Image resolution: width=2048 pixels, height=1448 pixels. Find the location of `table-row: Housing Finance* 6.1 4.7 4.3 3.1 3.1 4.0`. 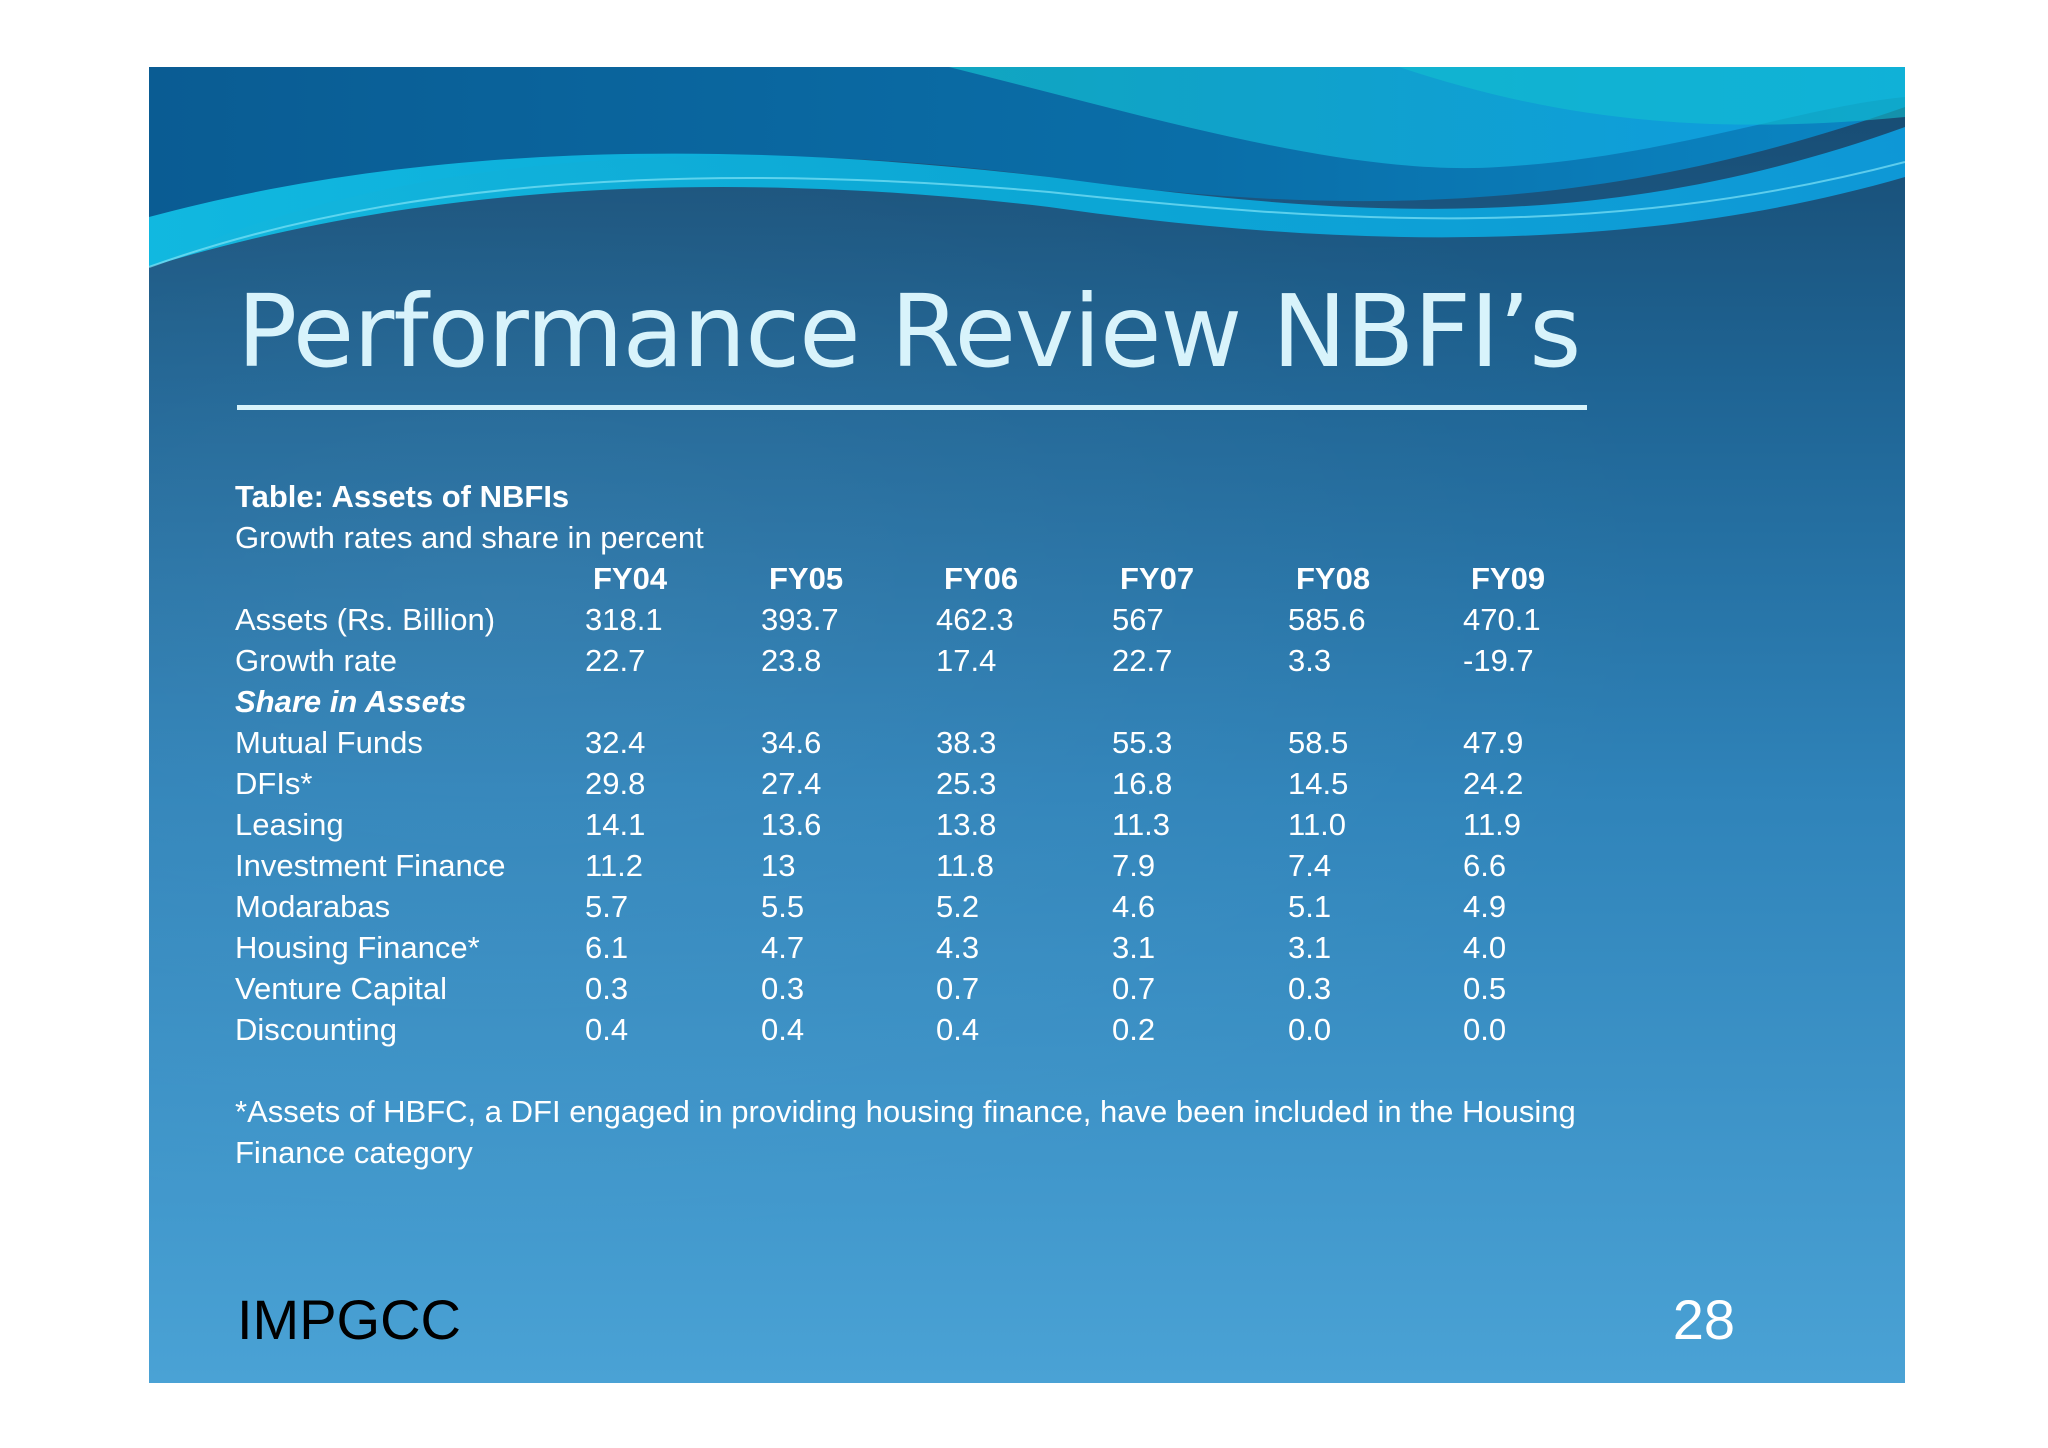

table-row: Housing Finance* 6.1 4.7 4.3 3.1 3.1 4.0 is located at coordinates (985, 947).